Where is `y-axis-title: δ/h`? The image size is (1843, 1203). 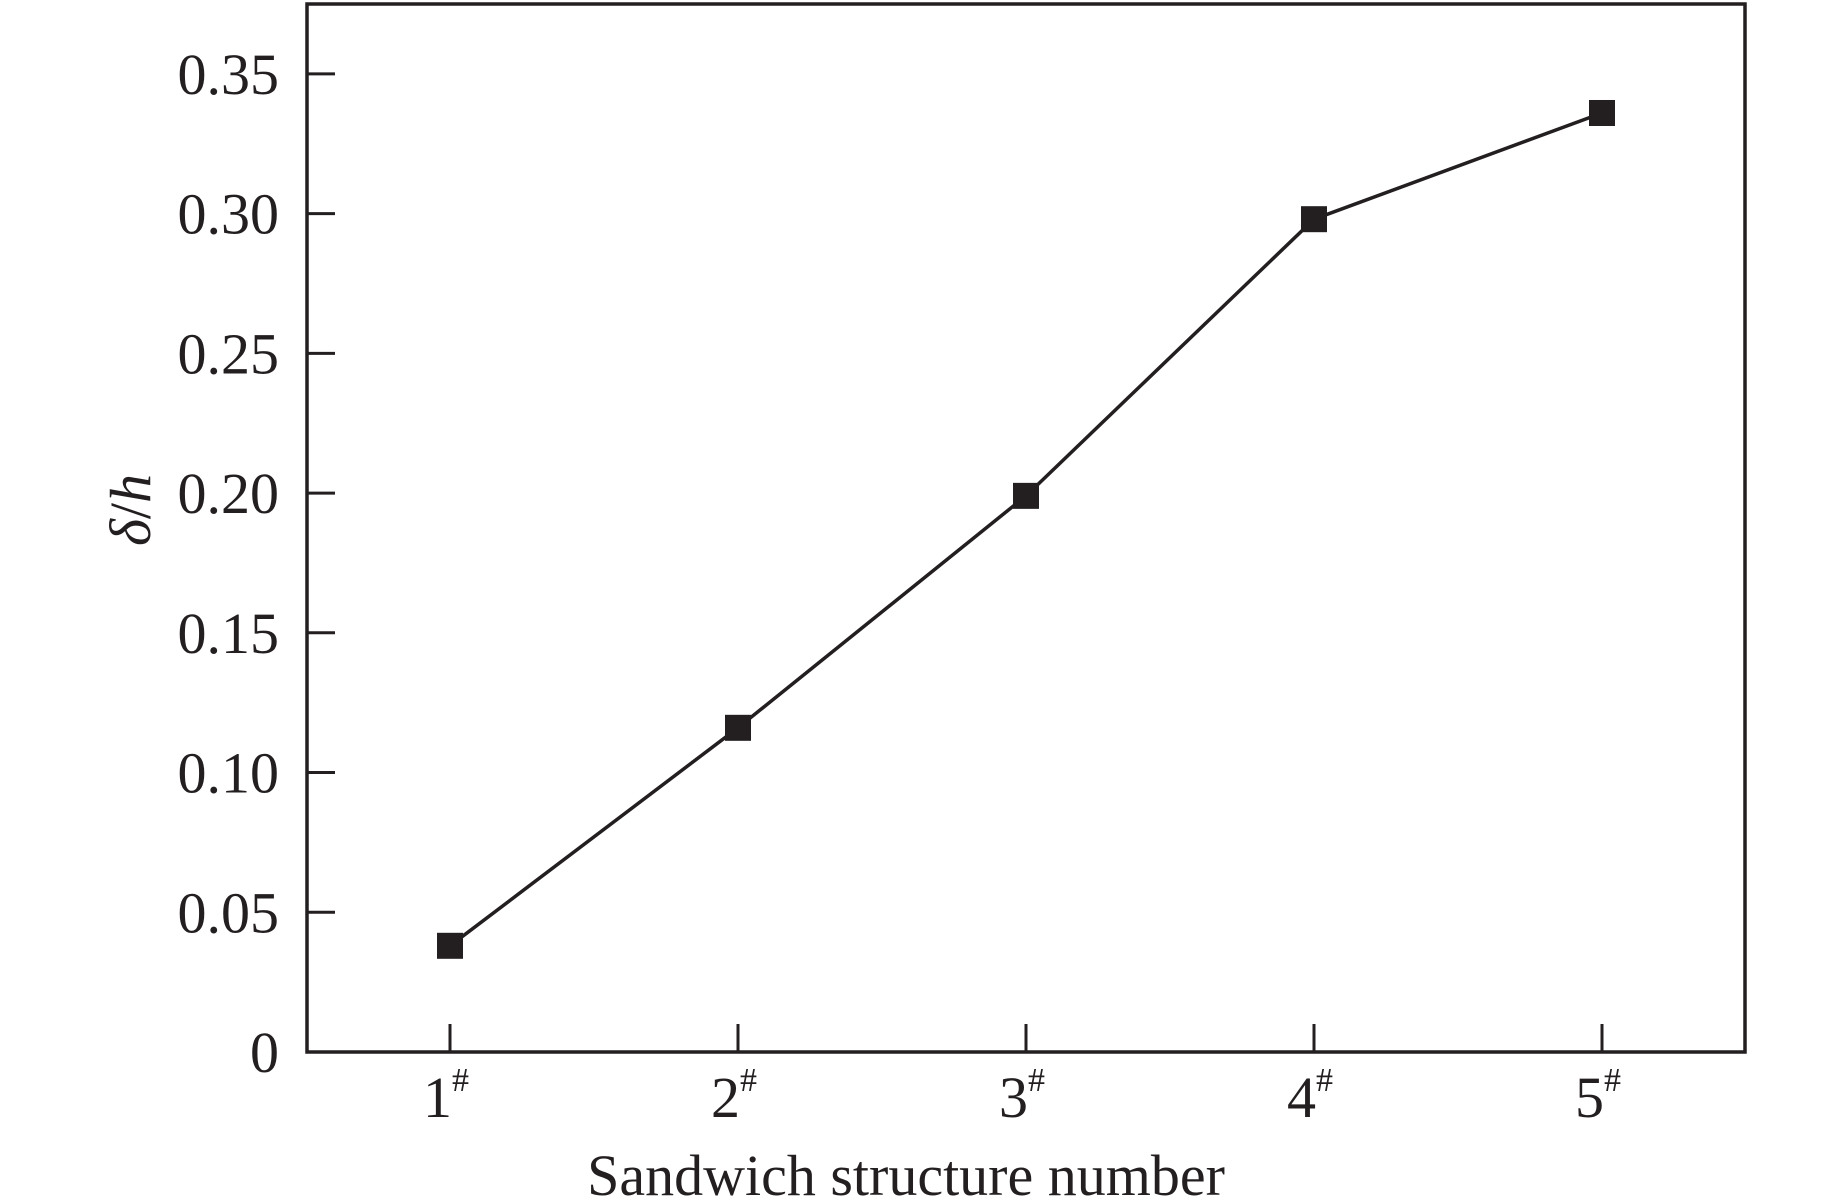 y-axis-title: δ/h is located at coordinates (130, 510).